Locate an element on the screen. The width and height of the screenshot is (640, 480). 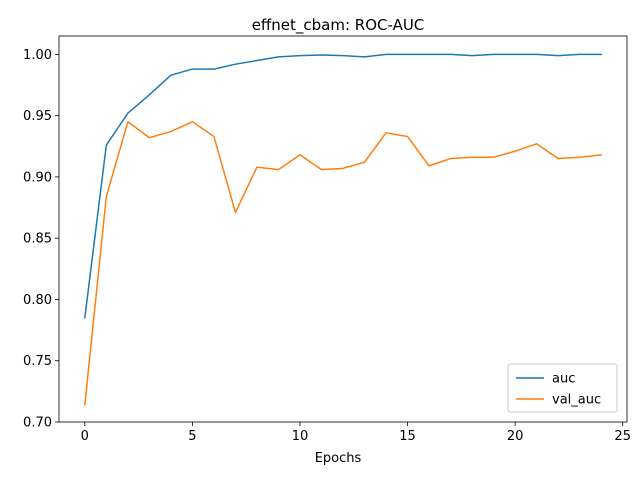
y-tick-label: 0.75 is located at coordinates (37, 361).